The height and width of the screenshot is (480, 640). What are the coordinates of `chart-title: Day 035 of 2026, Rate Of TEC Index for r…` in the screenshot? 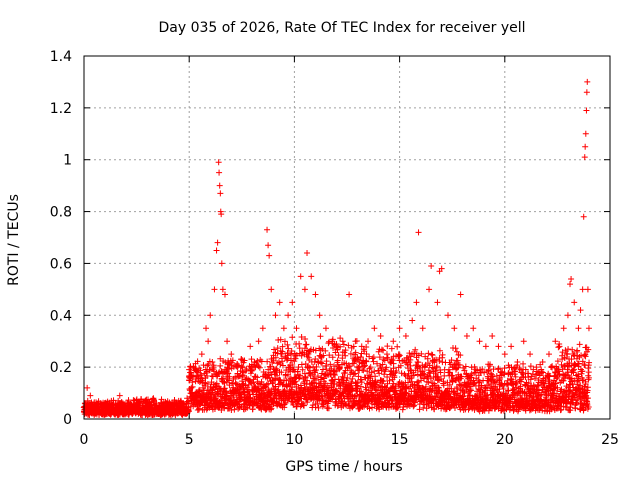 It's located at (341, 28).